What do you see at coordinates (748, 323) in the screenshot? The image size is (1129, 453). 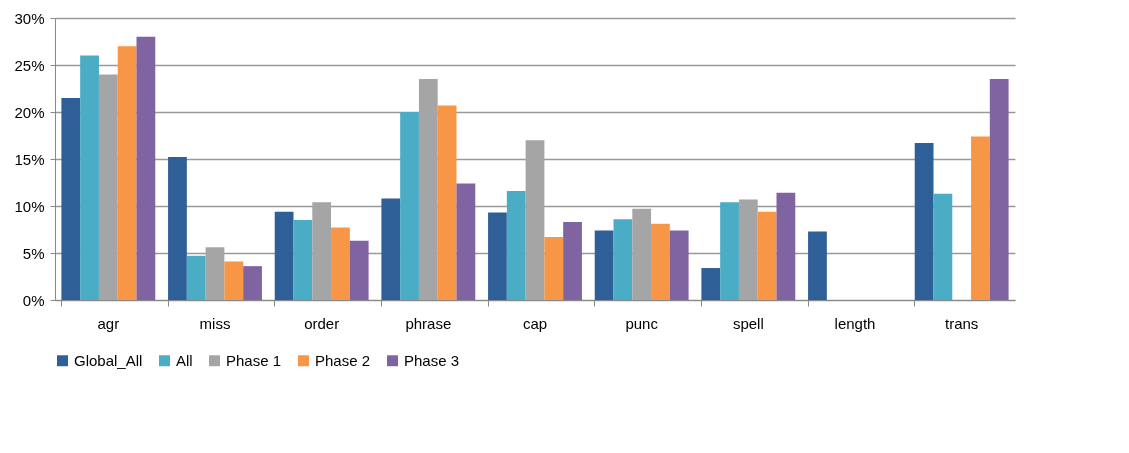 I see `x-tick-label: spell` at bounding box center [748, 323].